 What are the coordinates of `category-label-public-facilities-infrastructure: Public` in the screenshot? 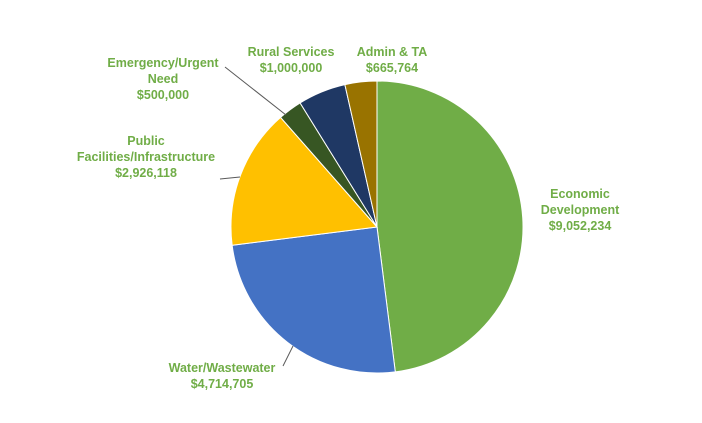 It's located at (146, 141).